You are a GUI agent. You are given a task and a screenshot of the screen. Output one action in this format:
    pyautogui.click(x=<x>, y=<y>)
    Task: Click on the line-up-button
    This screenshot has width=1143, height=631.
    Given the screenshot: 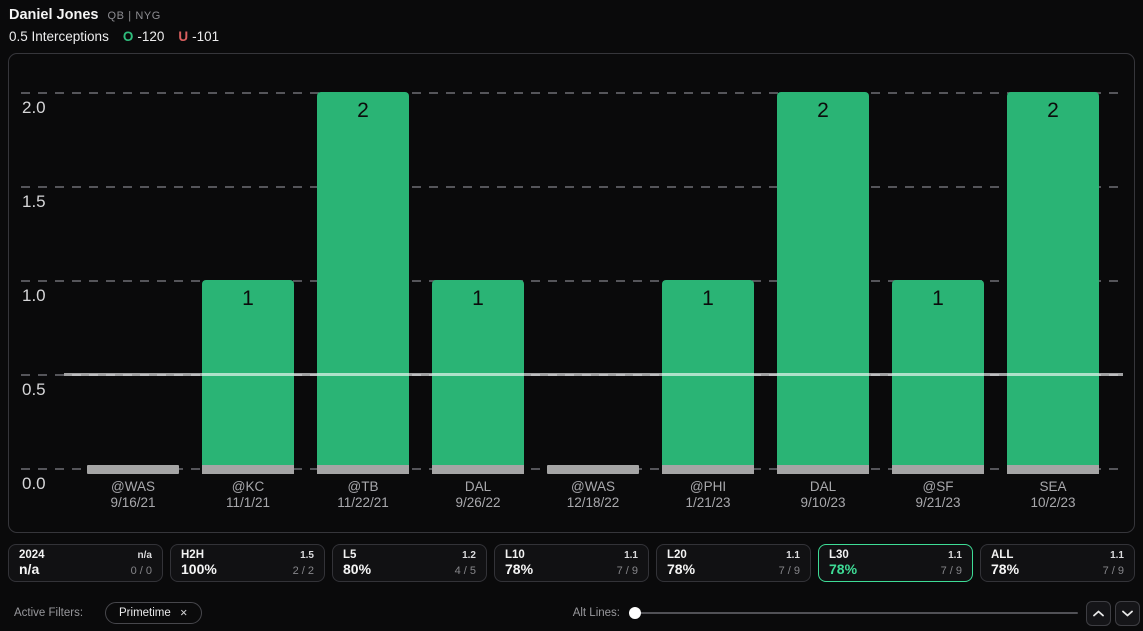 What is the action you would take?
    pyautogui.click(x=1098, y=613)
    